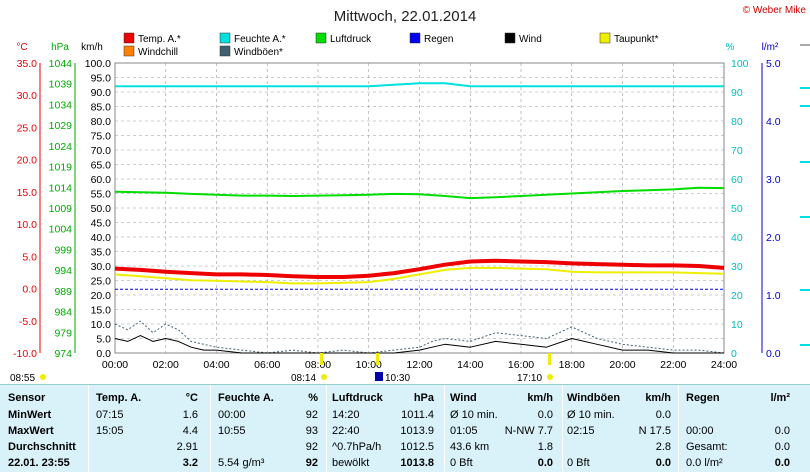  What do you see at coordinates (110, 431) in the screenshot?
I see `table-cell: 15:05` at bounding box center [110, 431].